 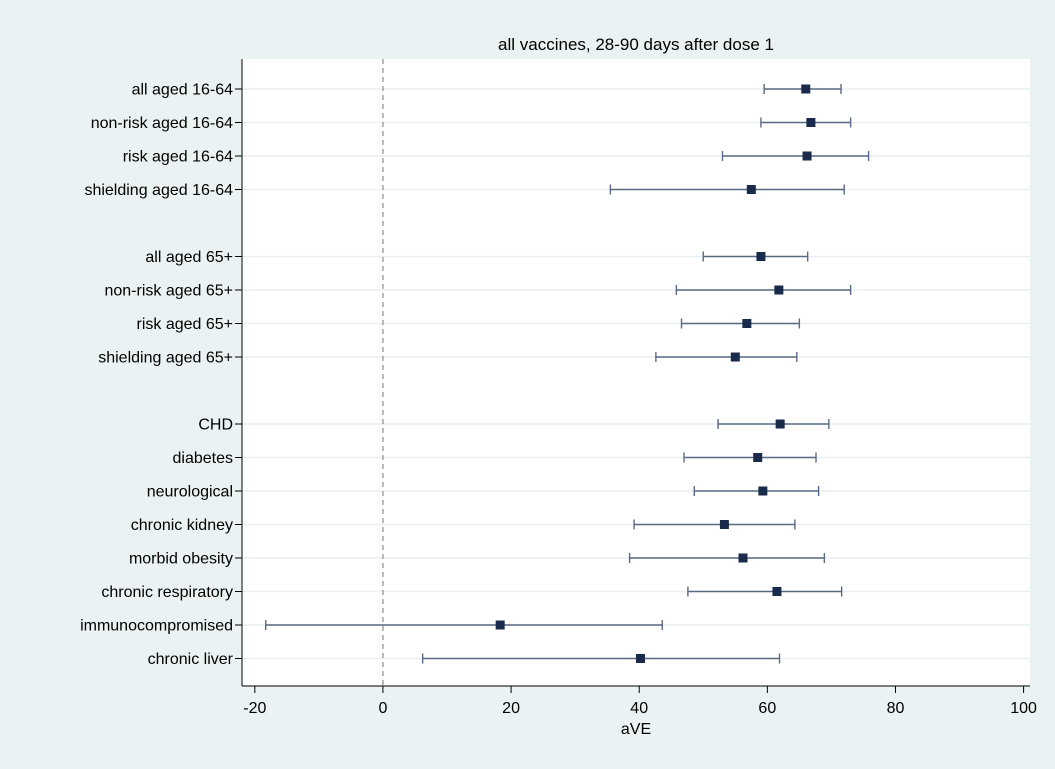 I want to click on y-tick-label-10: CHD, so click(x=215, y=425).